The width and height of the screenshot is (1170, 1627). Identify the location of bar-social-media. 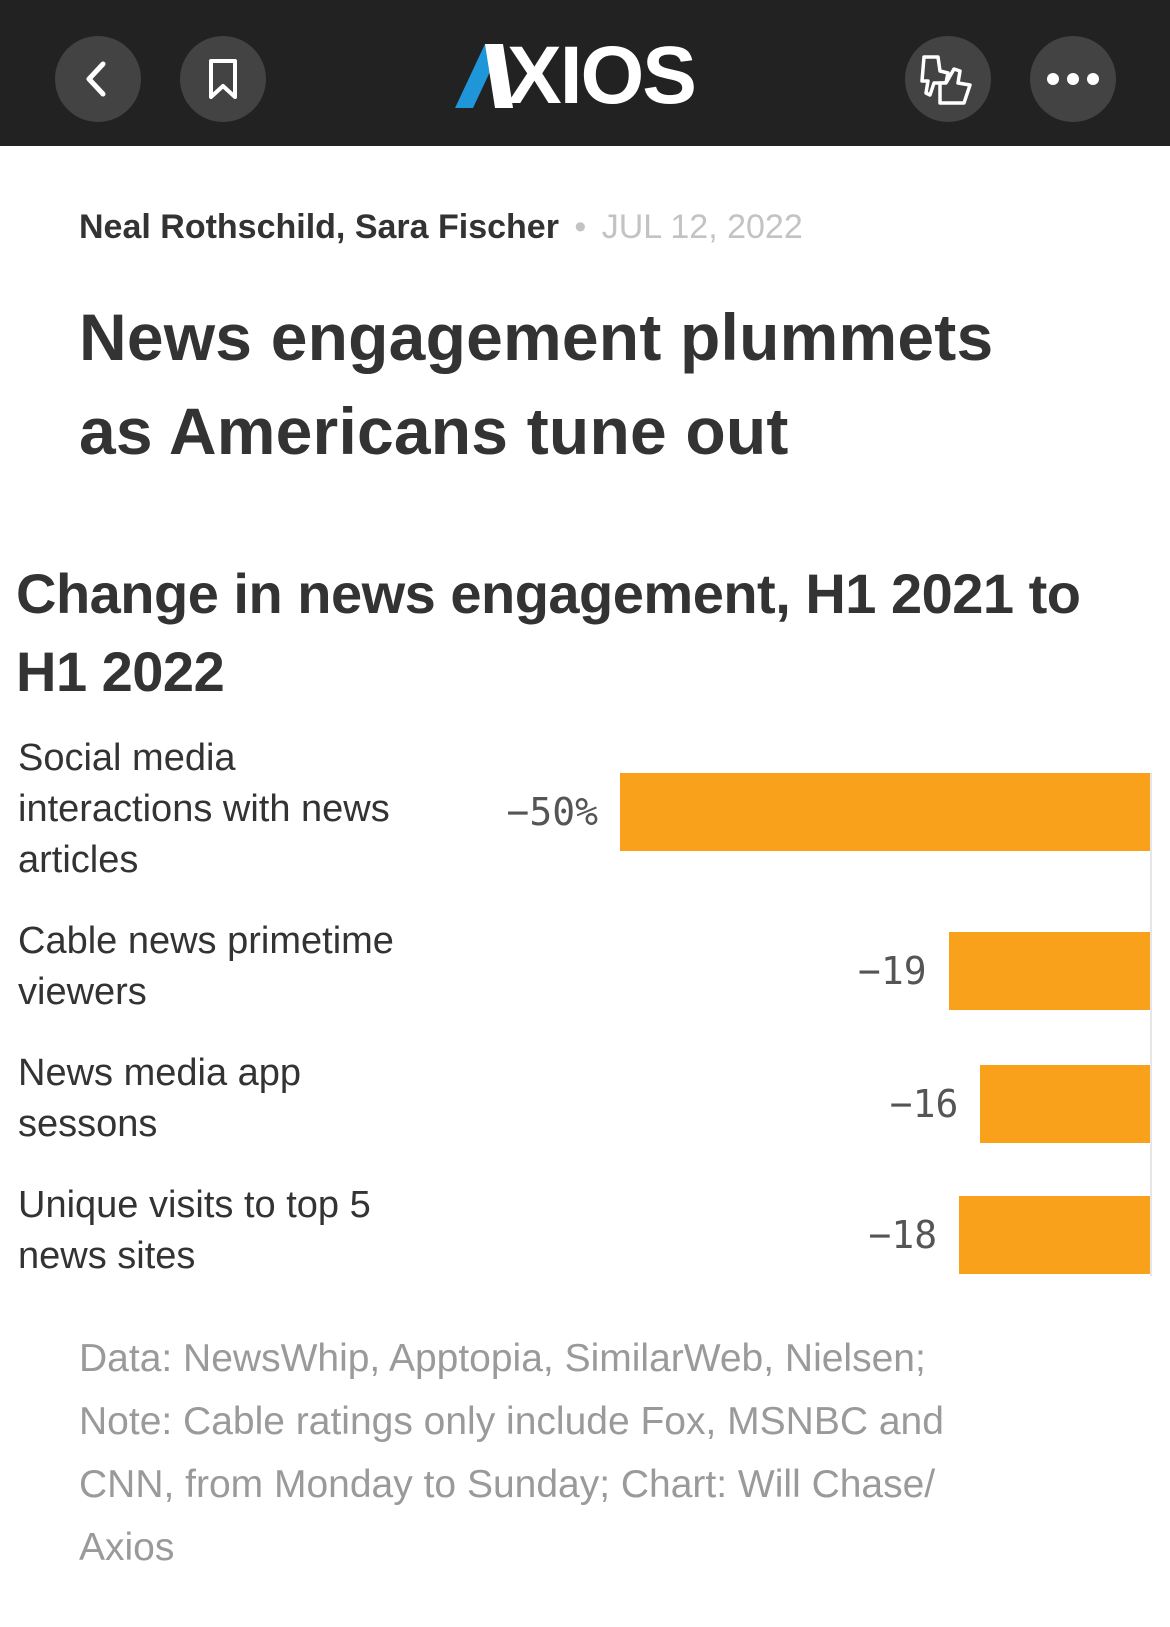
(885, 812).